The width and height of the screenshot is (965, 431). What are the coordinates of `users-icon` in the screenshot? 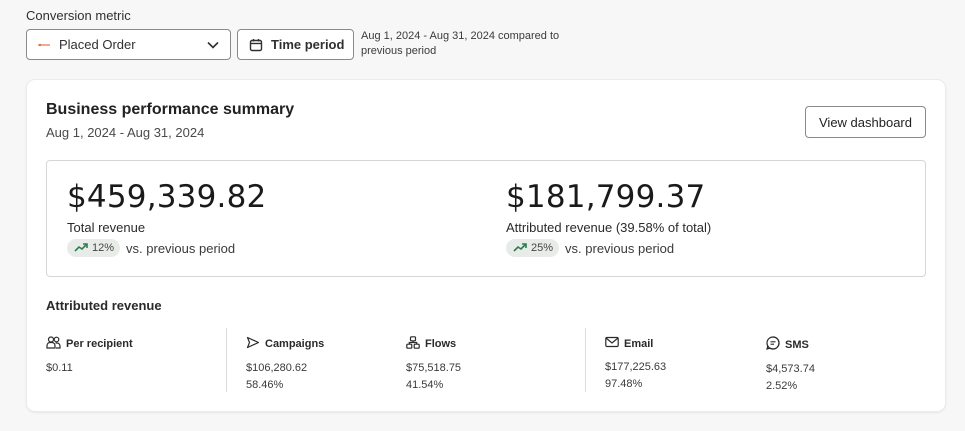 It's located at (53, 344).